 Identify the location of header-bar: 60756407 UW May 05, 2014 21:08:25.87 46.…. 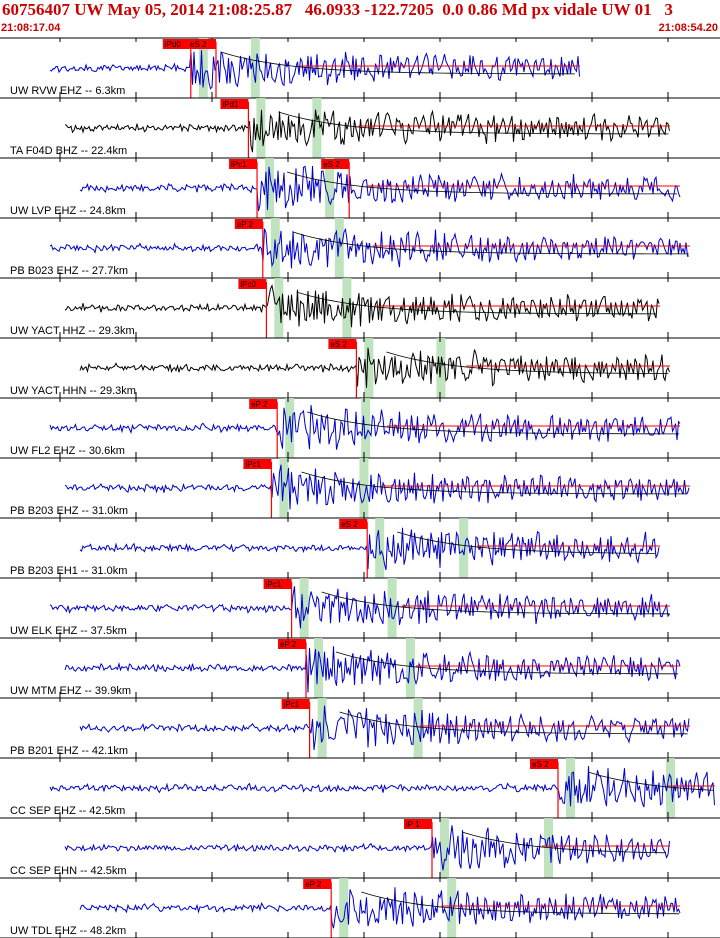
(360, 19).